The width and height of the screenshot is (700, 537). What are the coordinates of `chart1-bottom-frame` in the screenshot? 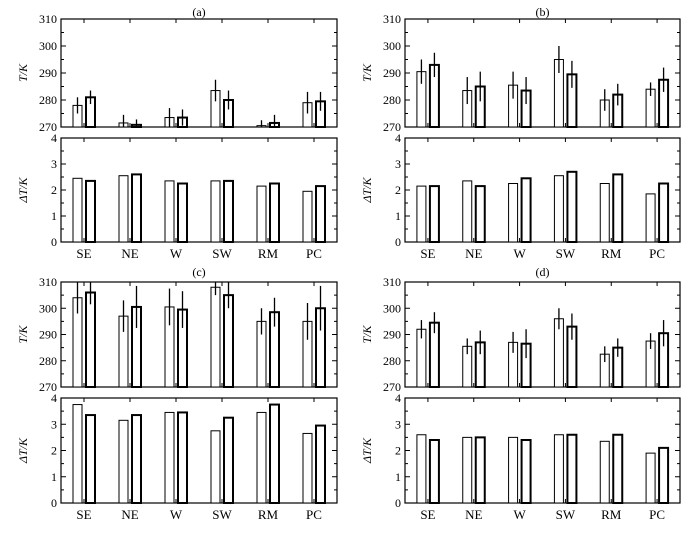 It's located at (542, 190).